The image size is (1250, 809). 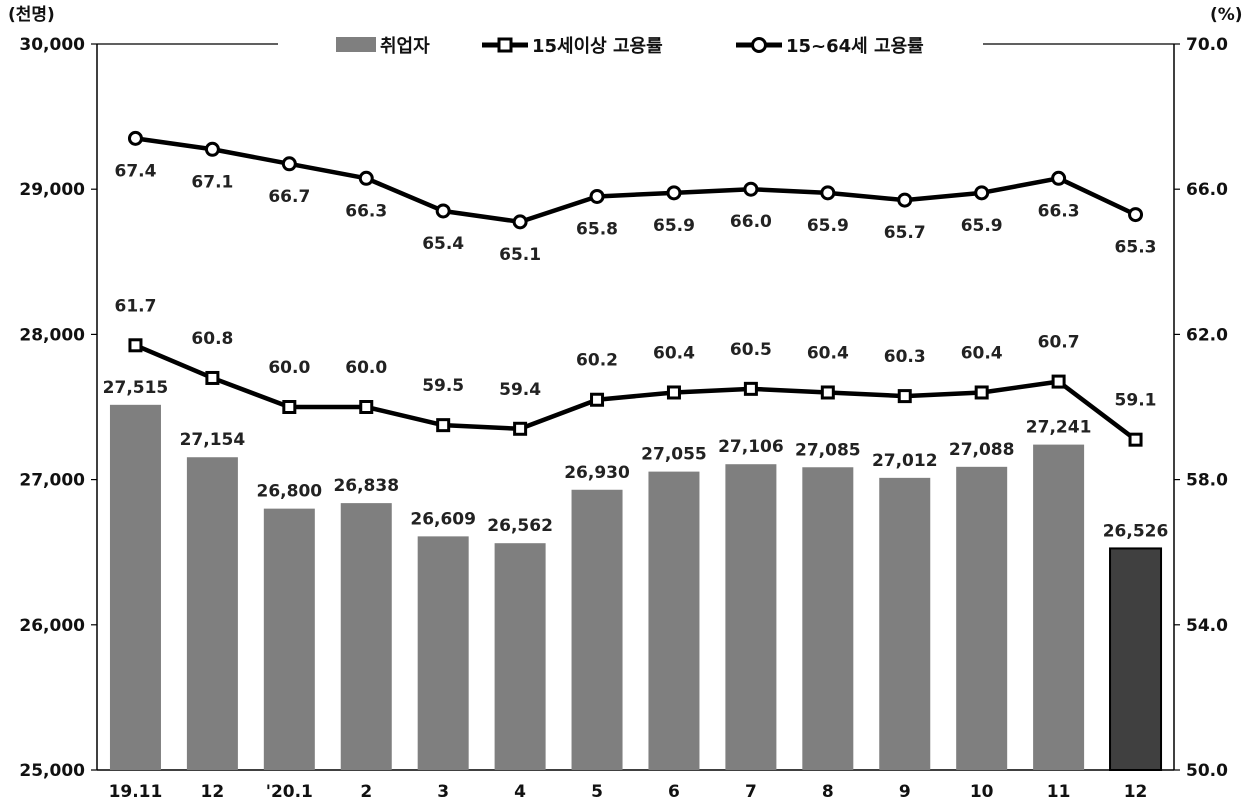 I want to click on right-tick-label: 50.0, so click(x=1207, y=771).